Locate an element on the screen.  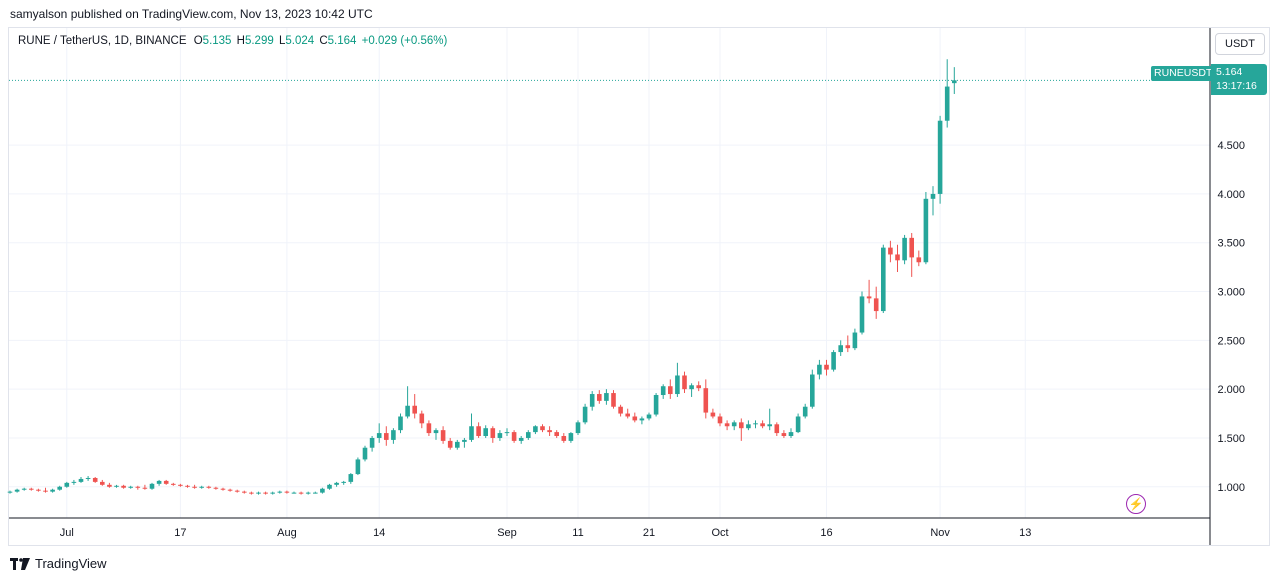
last-price-value: 5.164 is located at coordinates (1229, 72).